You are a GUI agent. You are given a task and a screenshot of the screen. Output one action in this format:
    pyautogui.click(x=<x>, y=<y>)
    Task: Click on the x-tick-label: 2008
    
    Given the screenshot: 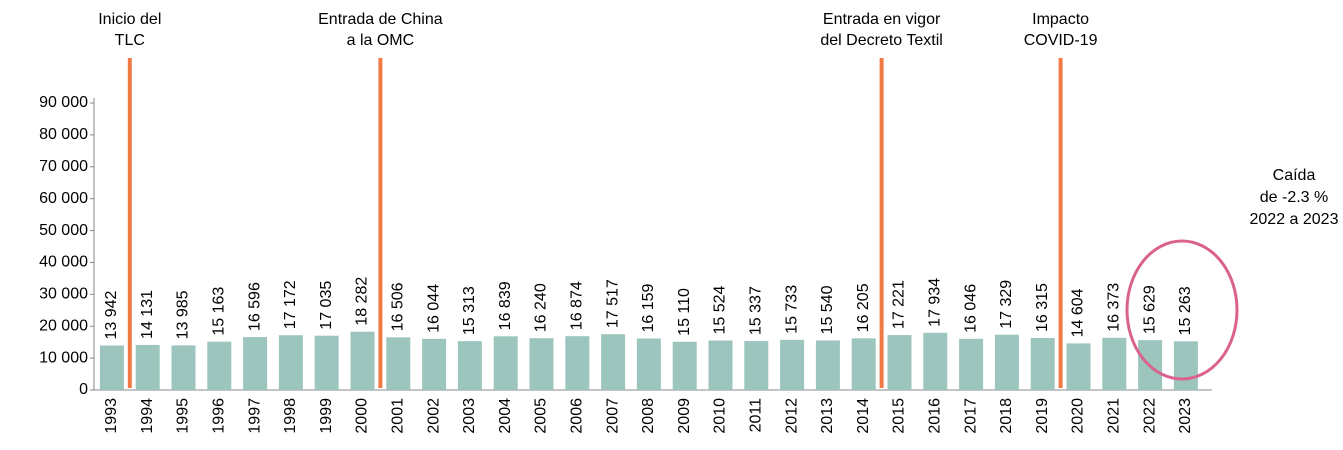 What is the action you would take?
    pyautogui.click(x=648, y=416)
    